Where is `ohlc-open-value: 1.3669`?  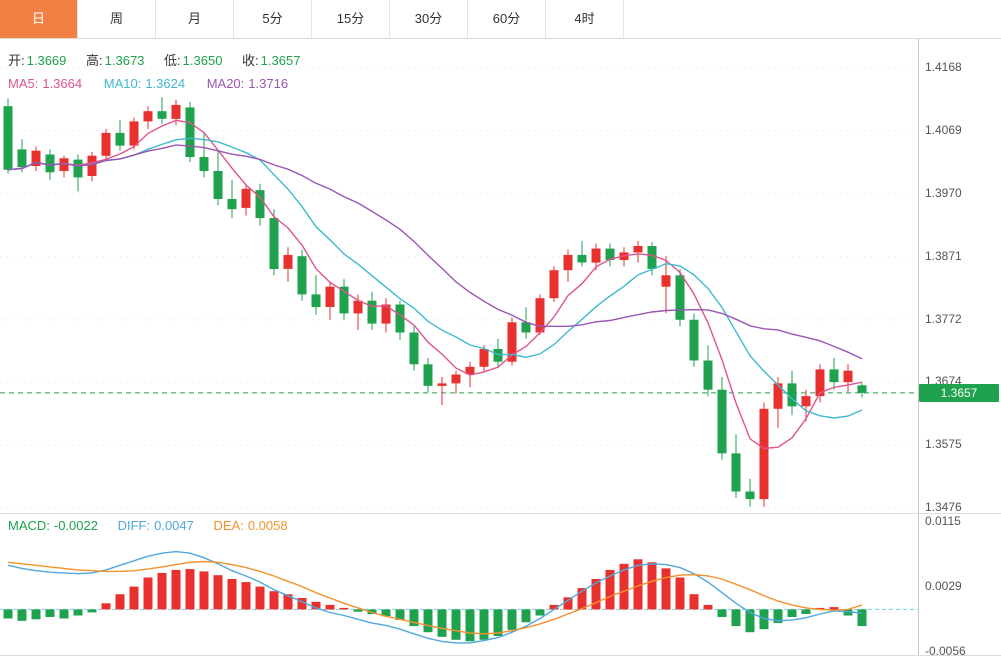
ohlc-open-value: 1.3669 is located at coordinates (46, 60).